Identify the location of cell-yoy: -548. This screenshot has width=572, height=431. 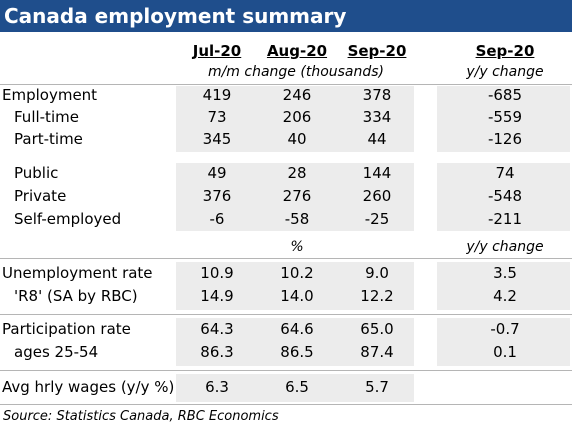
(505, 196).